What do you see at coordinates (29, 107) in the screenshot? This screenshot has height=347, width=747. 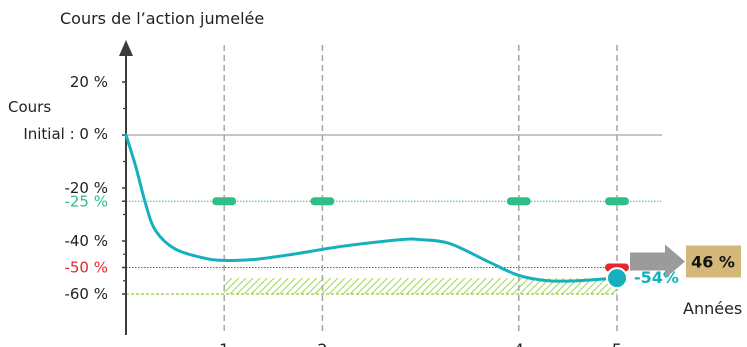 I see `y-tick-label-1-line-0: Cours` at bounding box center [29, 107].